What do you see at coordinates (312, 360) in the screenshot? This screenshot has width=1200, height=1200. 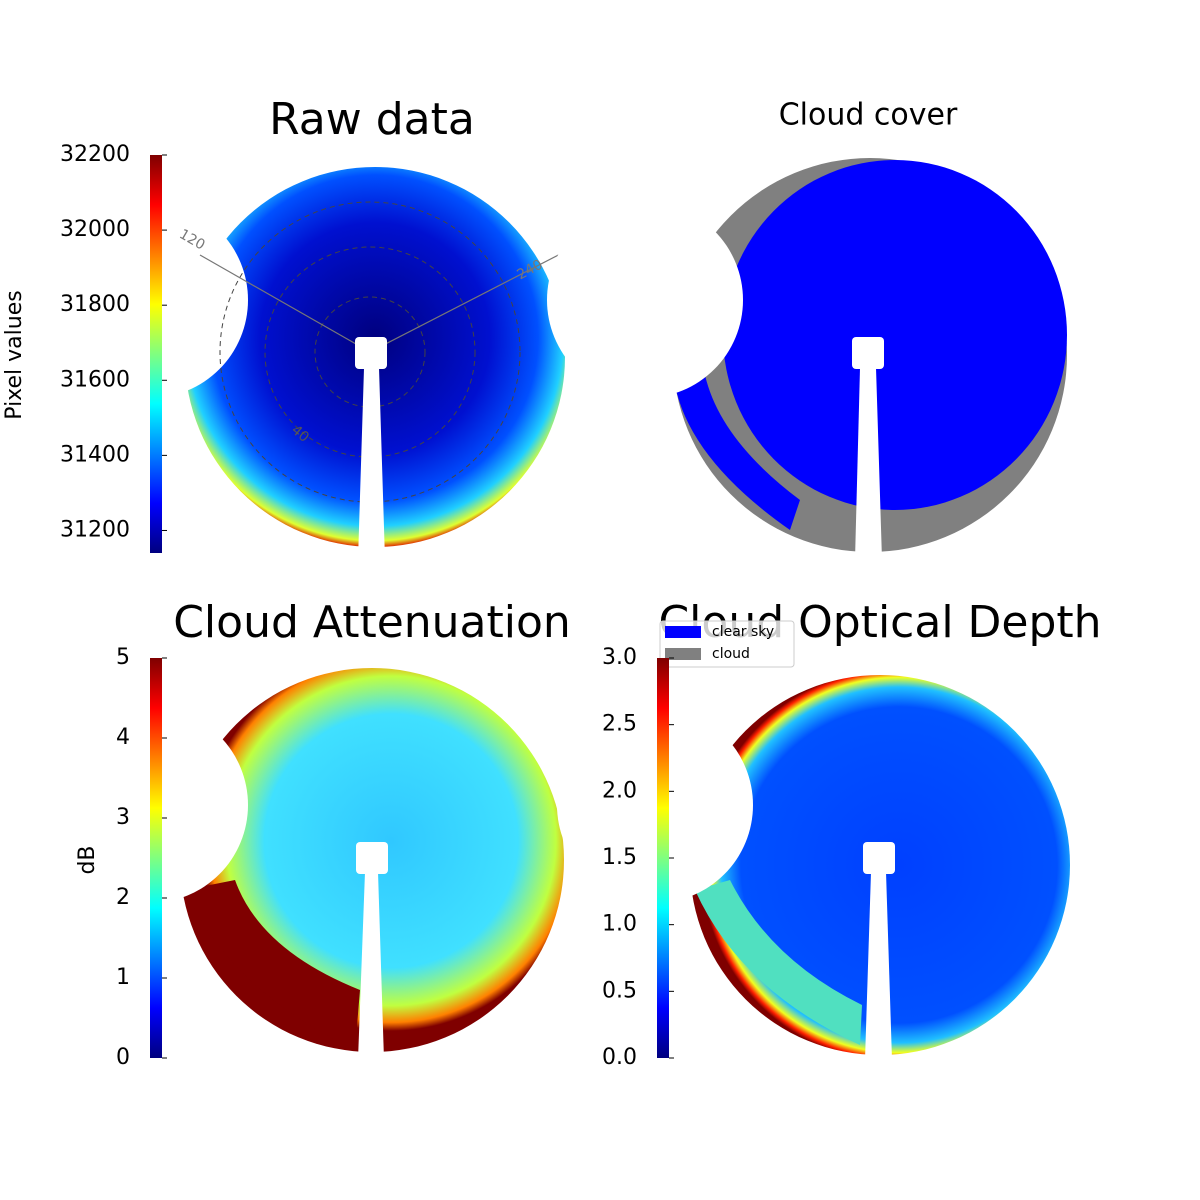 I see `raw-image` at bounding box center [312, 360].